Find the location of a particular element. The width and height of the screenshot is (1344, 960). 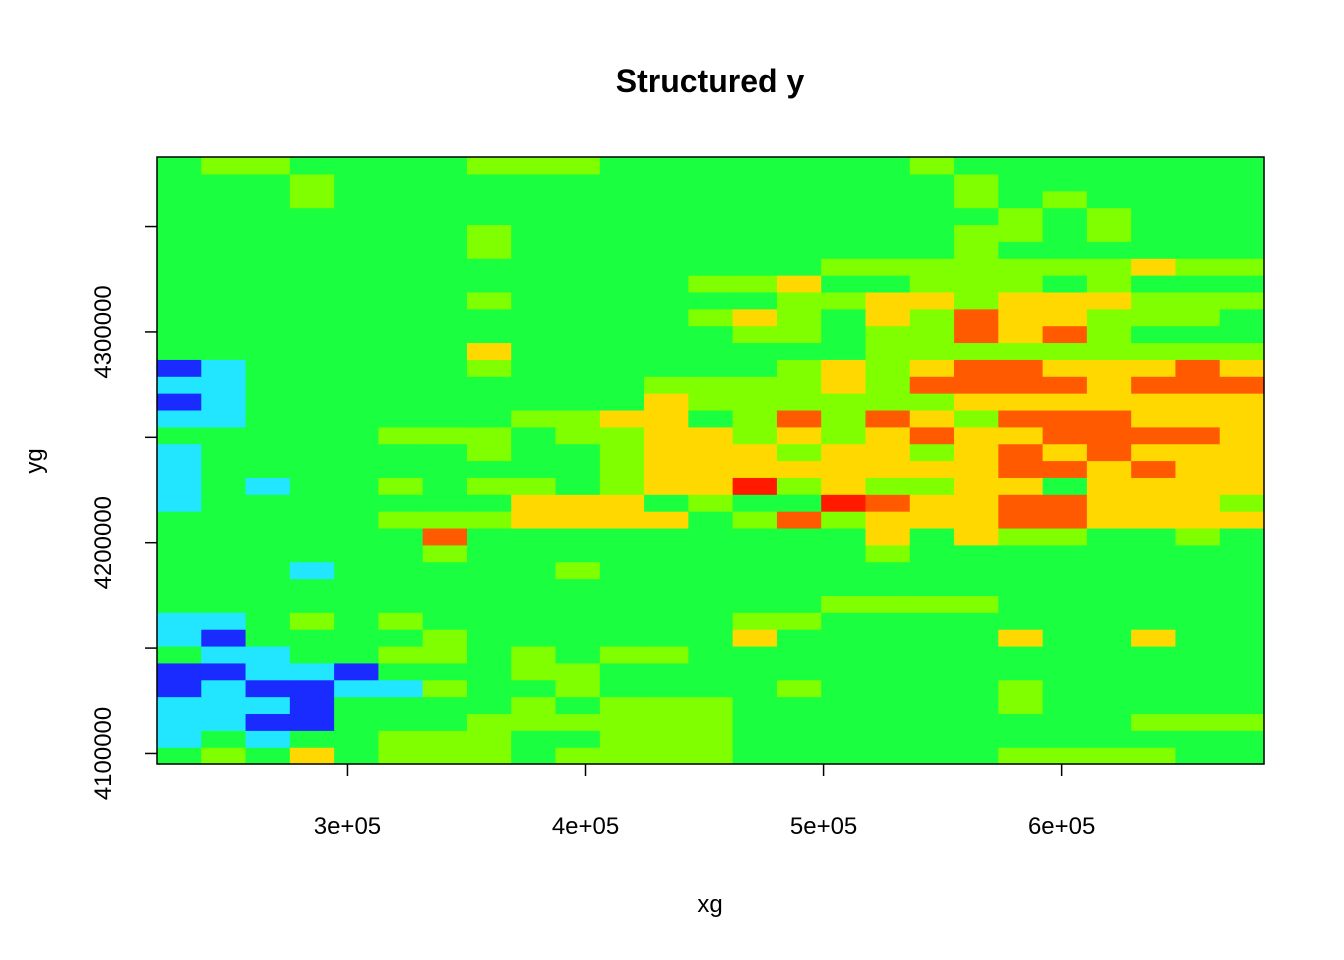

y-tick-label: 4100000 is located at coordinates (103, 753).